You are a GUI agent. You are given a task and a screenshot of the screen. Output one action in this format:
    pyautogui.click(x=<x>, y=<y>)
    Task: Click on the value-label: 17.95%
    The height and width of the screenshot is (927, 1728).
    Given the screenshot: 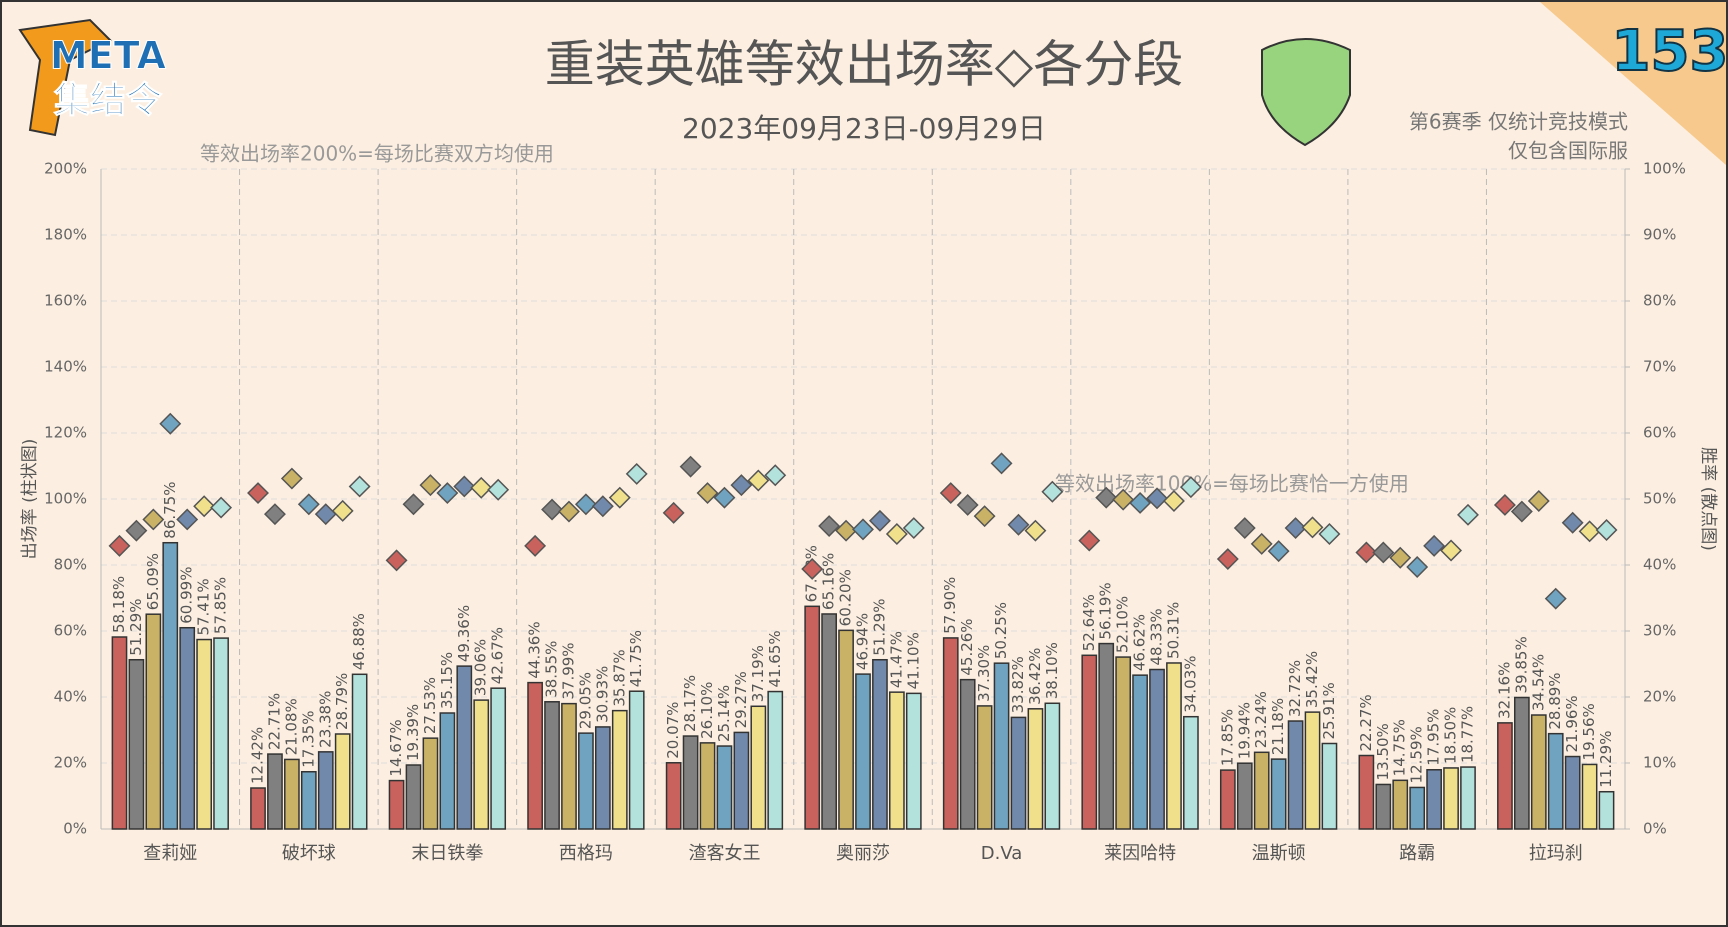 What is the action you would take?
    pyautogui.click(x=1434, y=737)
    